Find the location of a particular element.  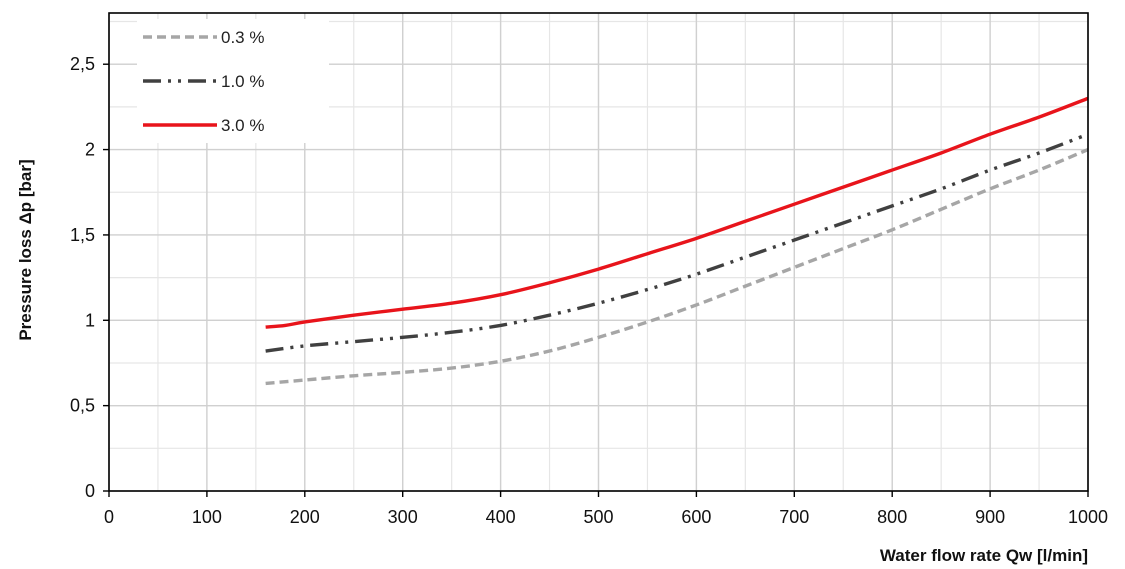

x-tick-label: 400 is located at coordinates (501, 517).